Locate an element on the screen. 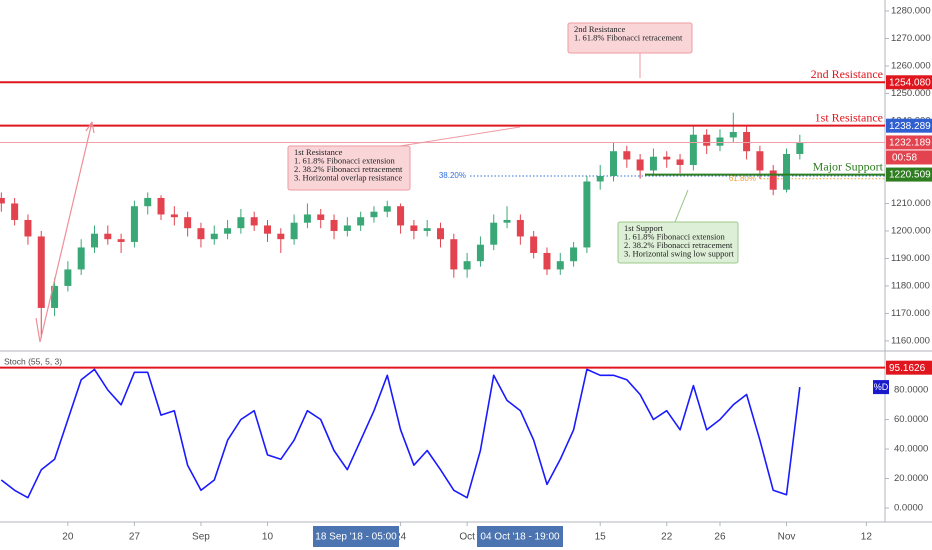 This screenshot has height=550, width=932. x-tick-label: 27 is located at coordinates (135, 537).